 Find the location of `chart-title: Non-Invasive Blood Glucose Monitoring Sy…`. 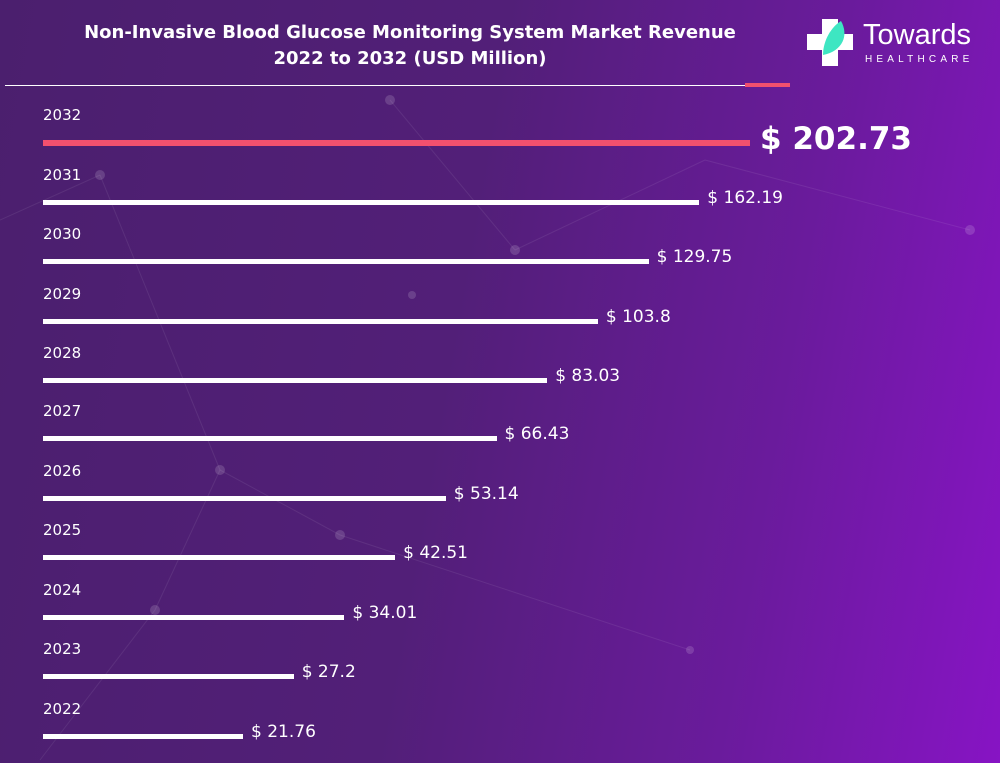

chart-title: Non-Invasive Blood Glucose Monitoring Sy… is located at coordinates (410, 45).